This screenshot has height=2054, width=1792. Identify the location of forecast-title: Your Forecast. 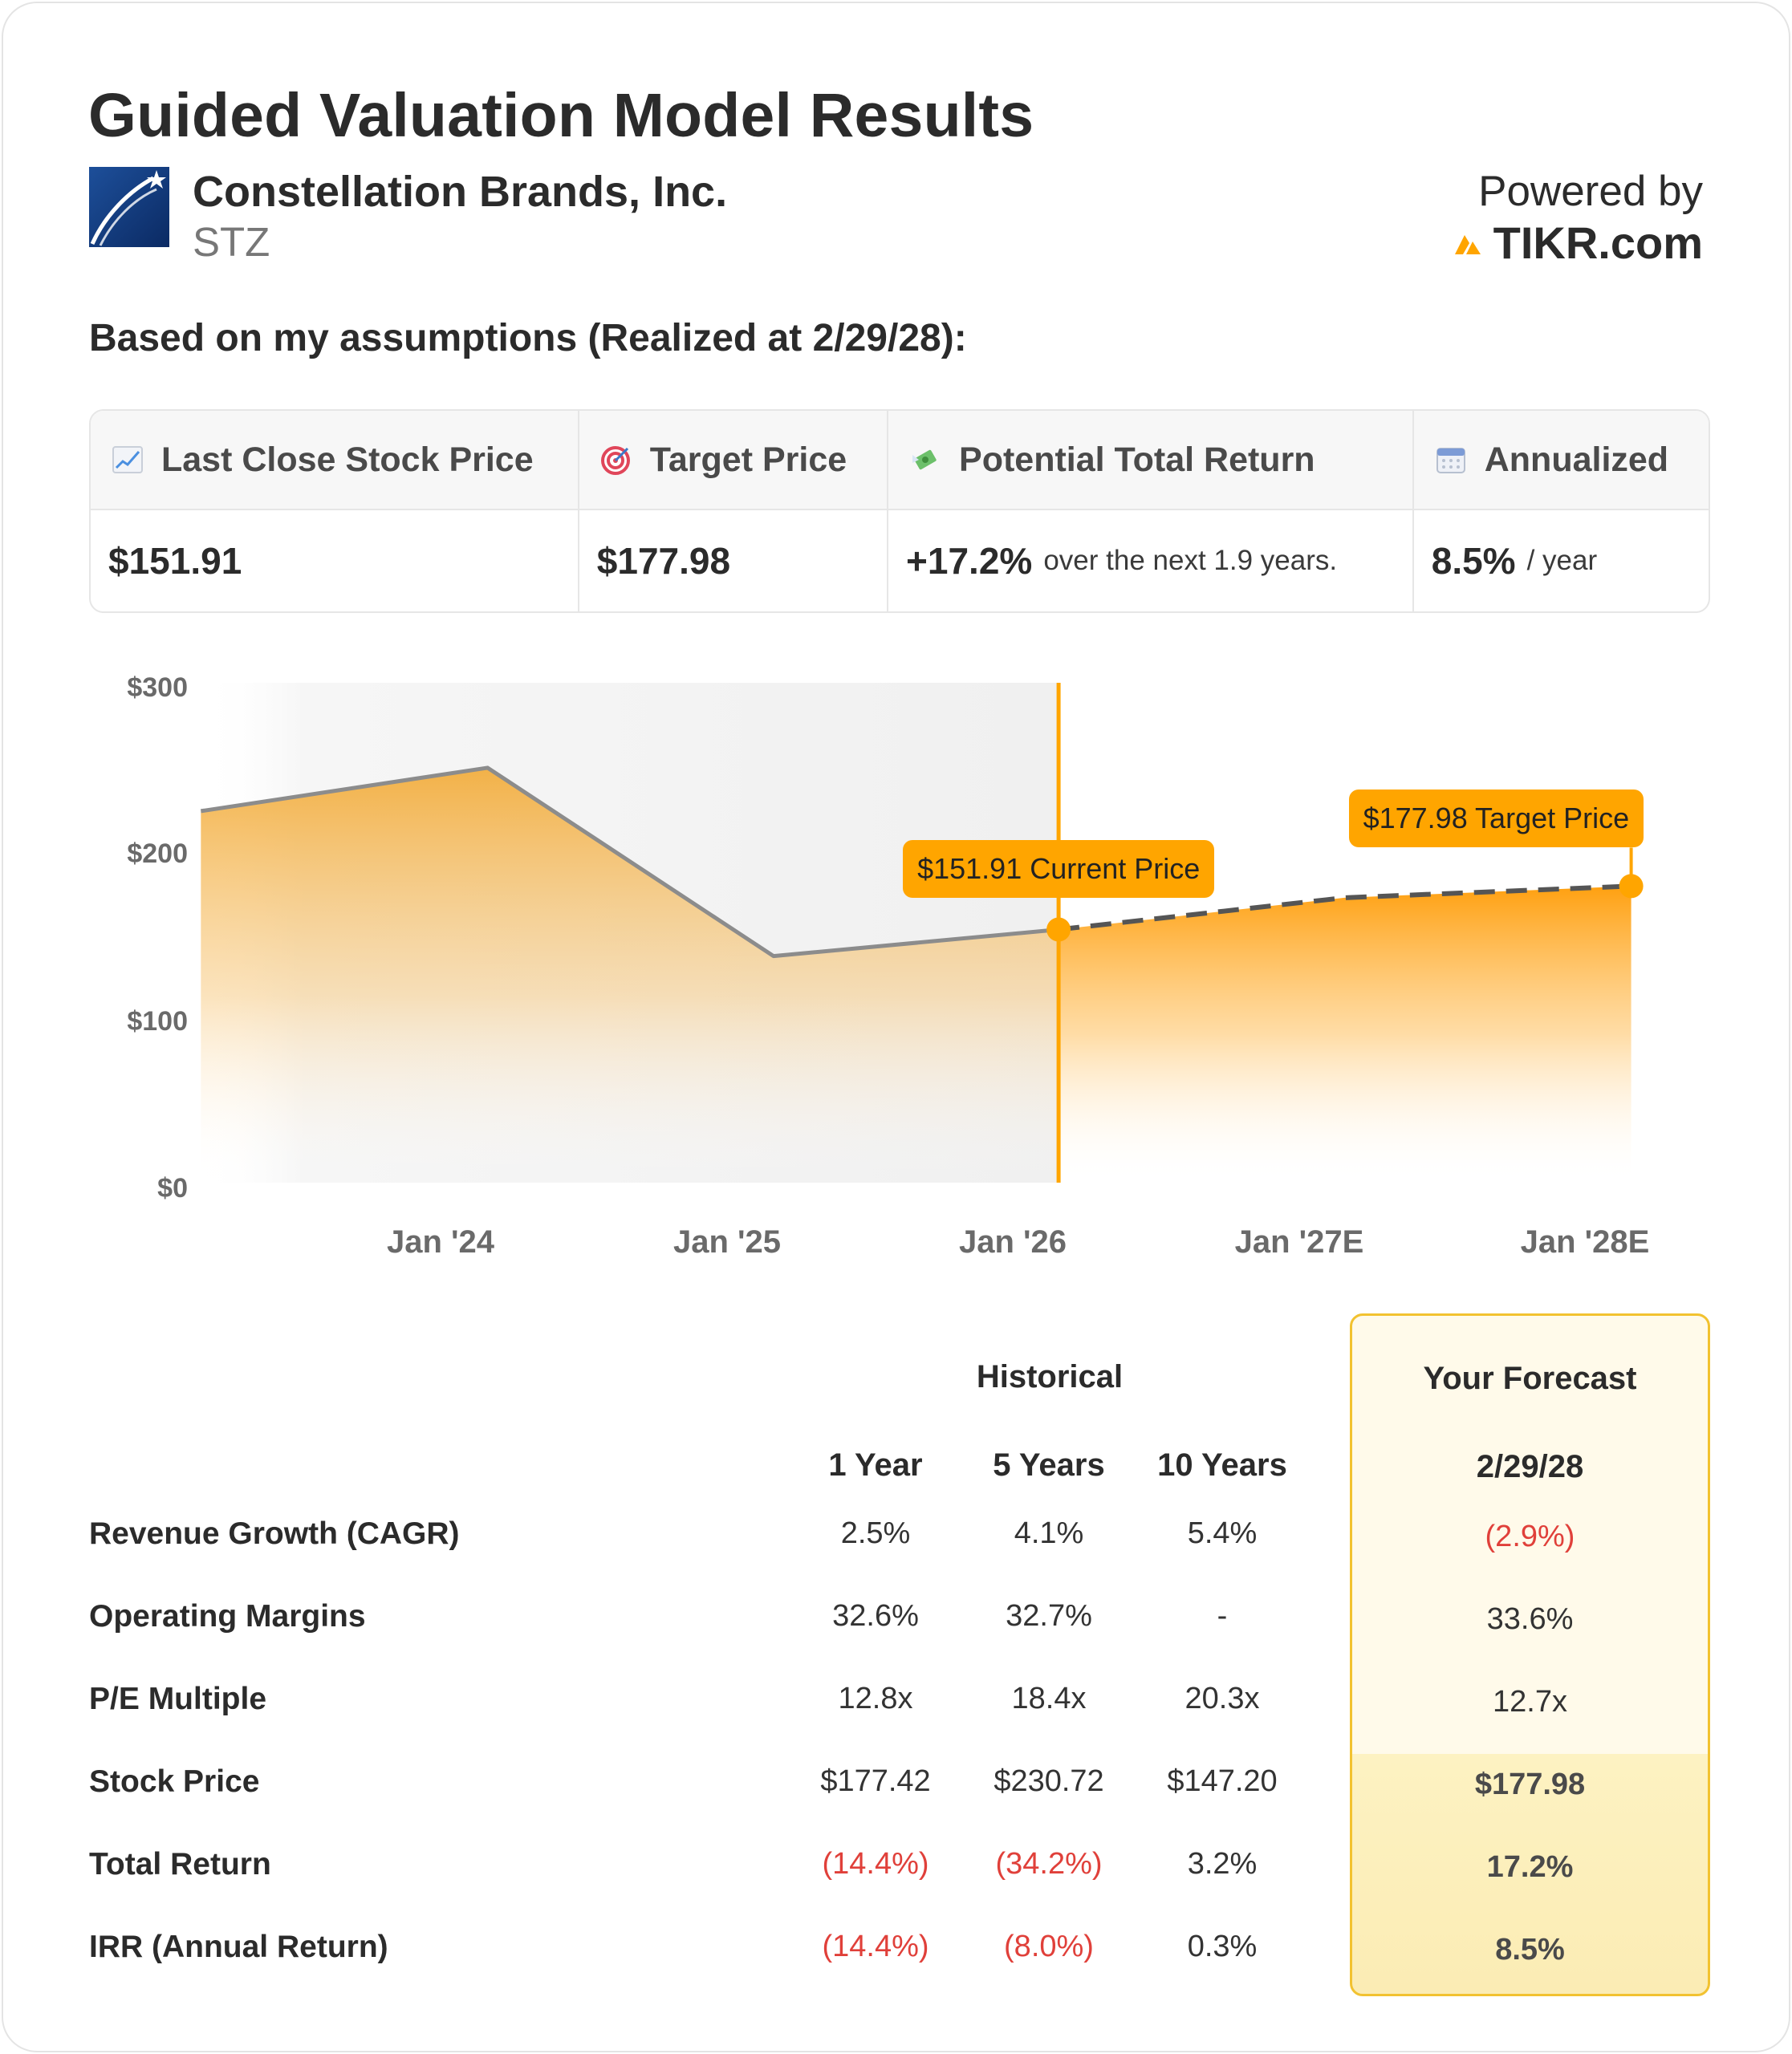
(1530, 1378).